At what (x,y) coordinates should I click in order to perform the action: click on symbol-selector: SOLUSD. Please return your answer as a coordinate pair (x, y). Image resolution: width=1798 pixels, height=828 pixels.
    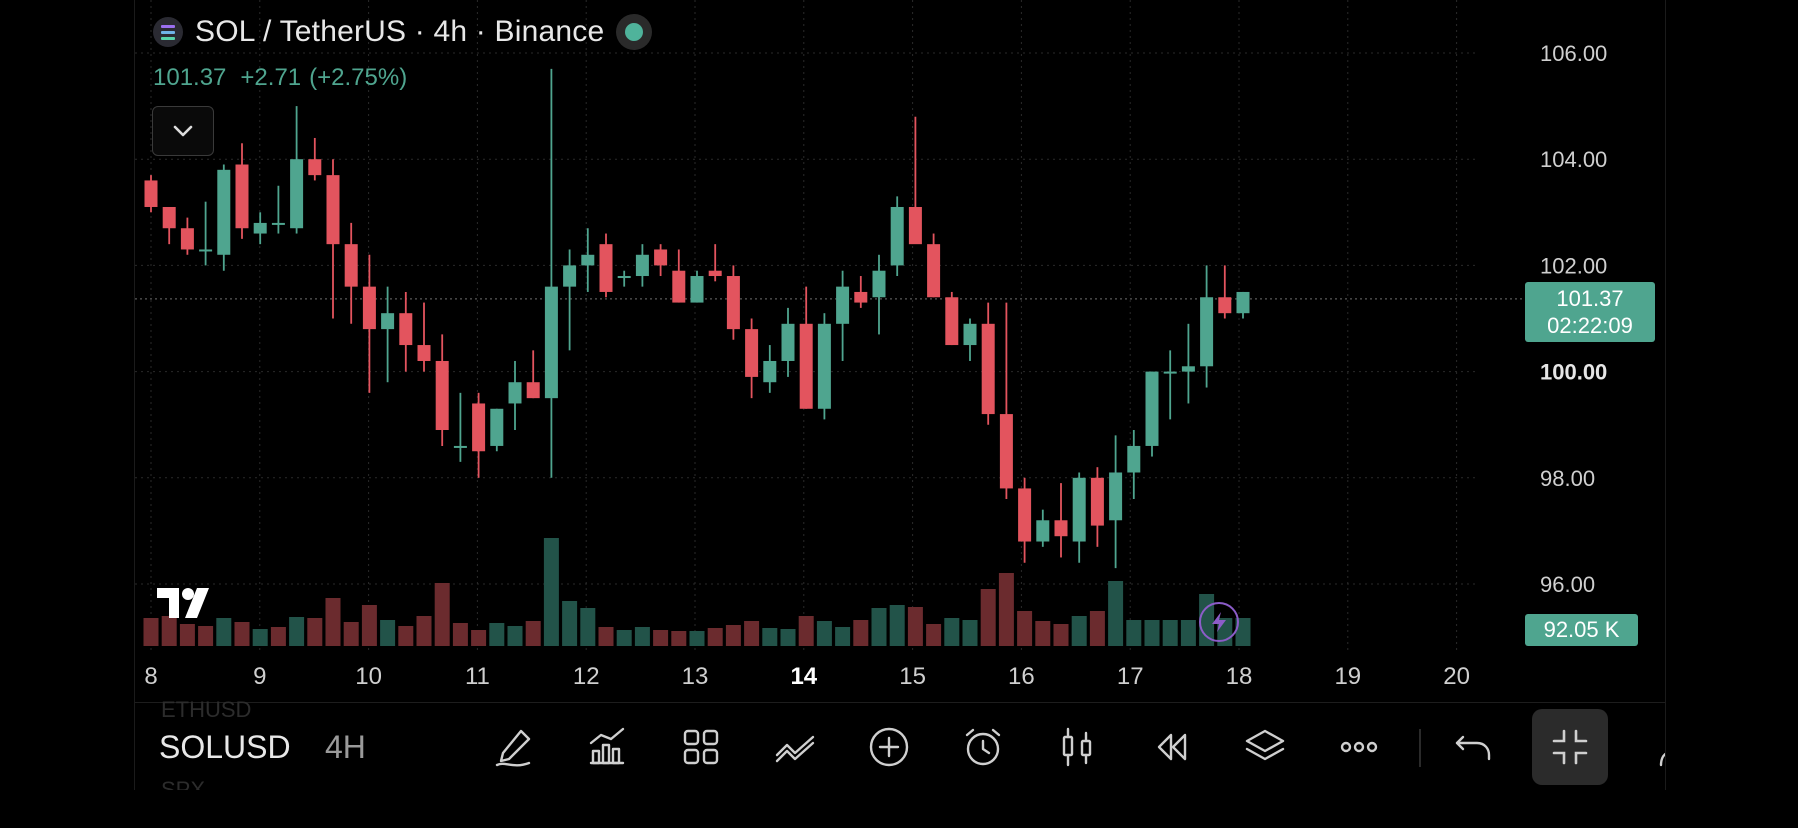
    Looking at the image, I should click on (225, 747).